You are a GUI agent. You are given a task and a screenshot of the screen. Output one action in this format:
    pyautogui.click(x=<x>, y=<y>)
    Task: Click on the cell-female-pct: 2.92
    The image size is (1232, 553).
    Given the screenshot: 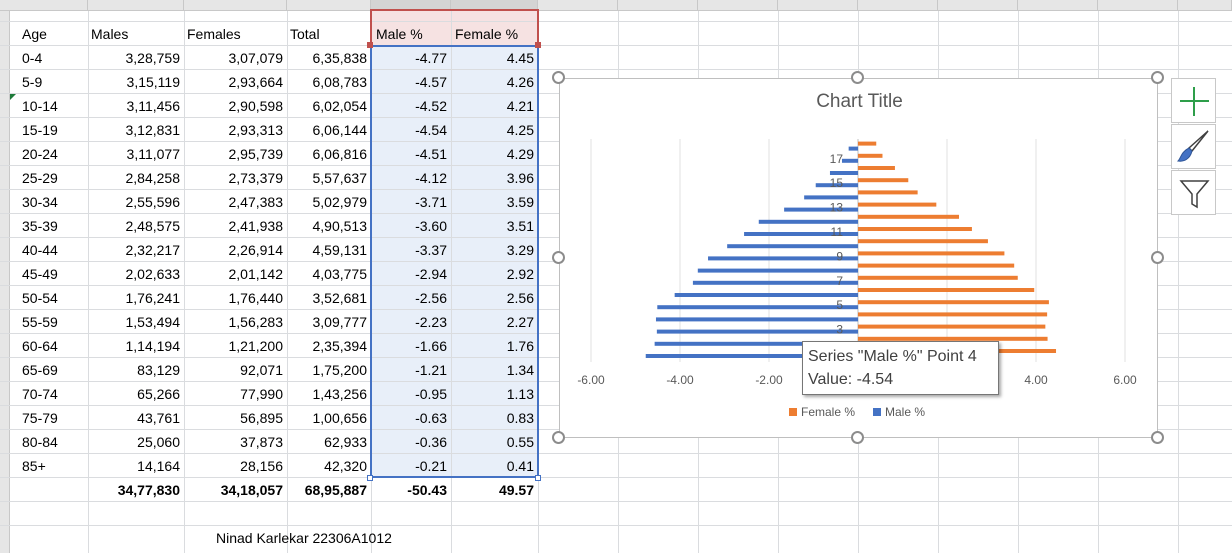 What is the action you would take?
    pyautogui.click(x=520, y=274)
    